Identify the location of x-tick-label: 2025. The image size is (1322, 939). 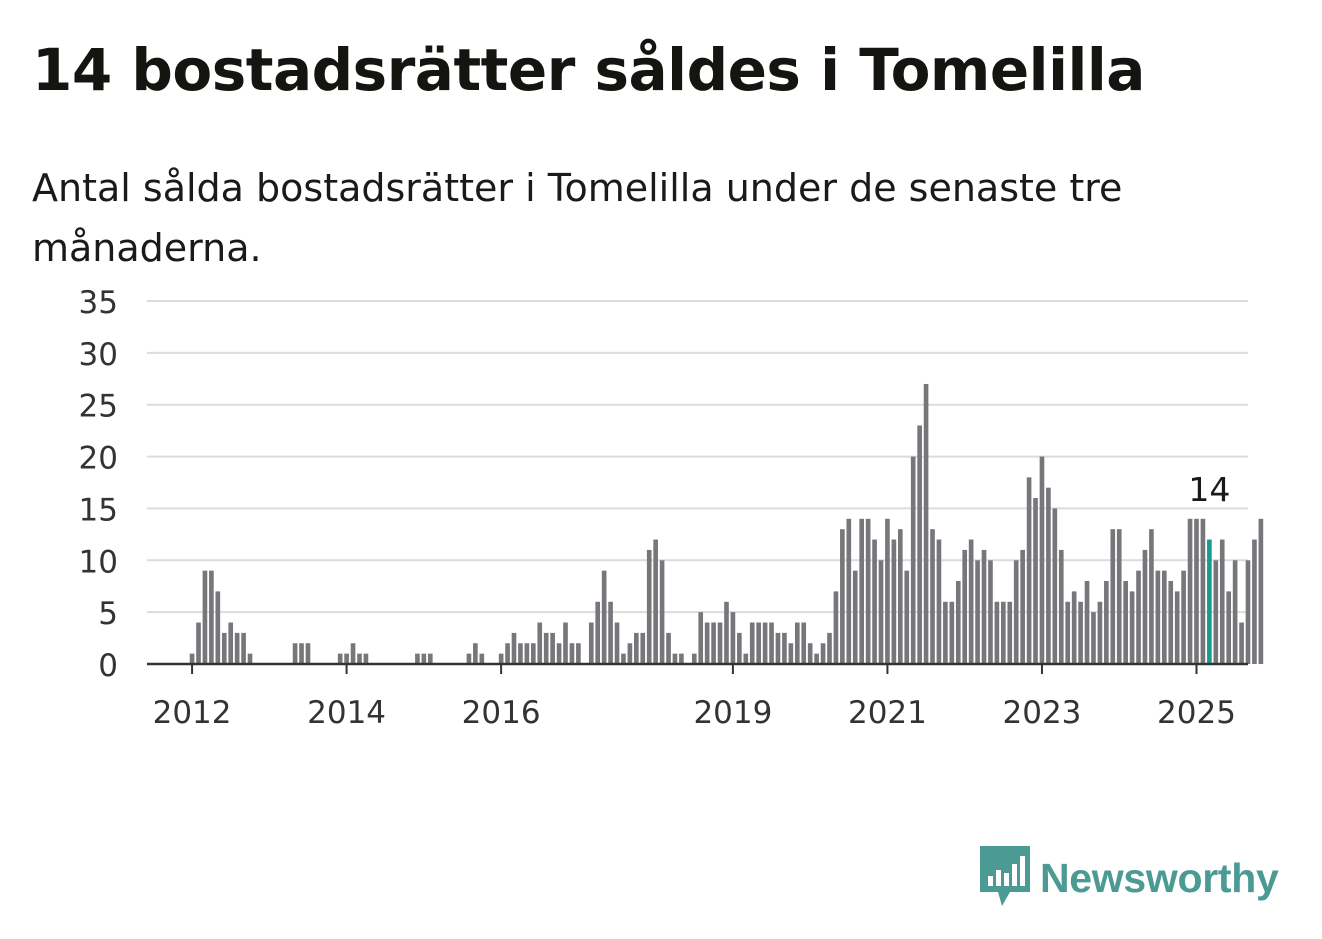
(1196, 713).